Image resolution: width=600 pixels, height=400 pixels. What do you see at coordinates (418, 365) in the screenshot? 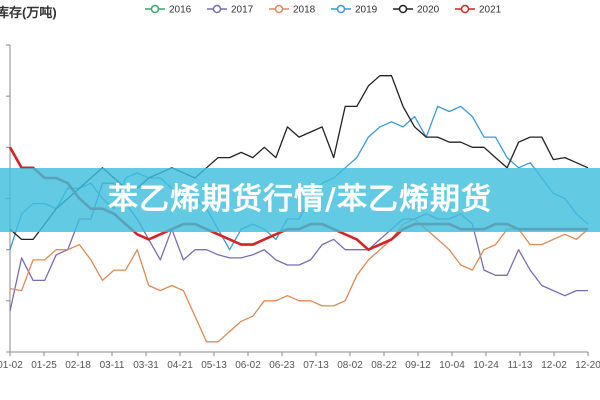
I see `x-tick-label: 09-12` at bounding box center [418, 365].